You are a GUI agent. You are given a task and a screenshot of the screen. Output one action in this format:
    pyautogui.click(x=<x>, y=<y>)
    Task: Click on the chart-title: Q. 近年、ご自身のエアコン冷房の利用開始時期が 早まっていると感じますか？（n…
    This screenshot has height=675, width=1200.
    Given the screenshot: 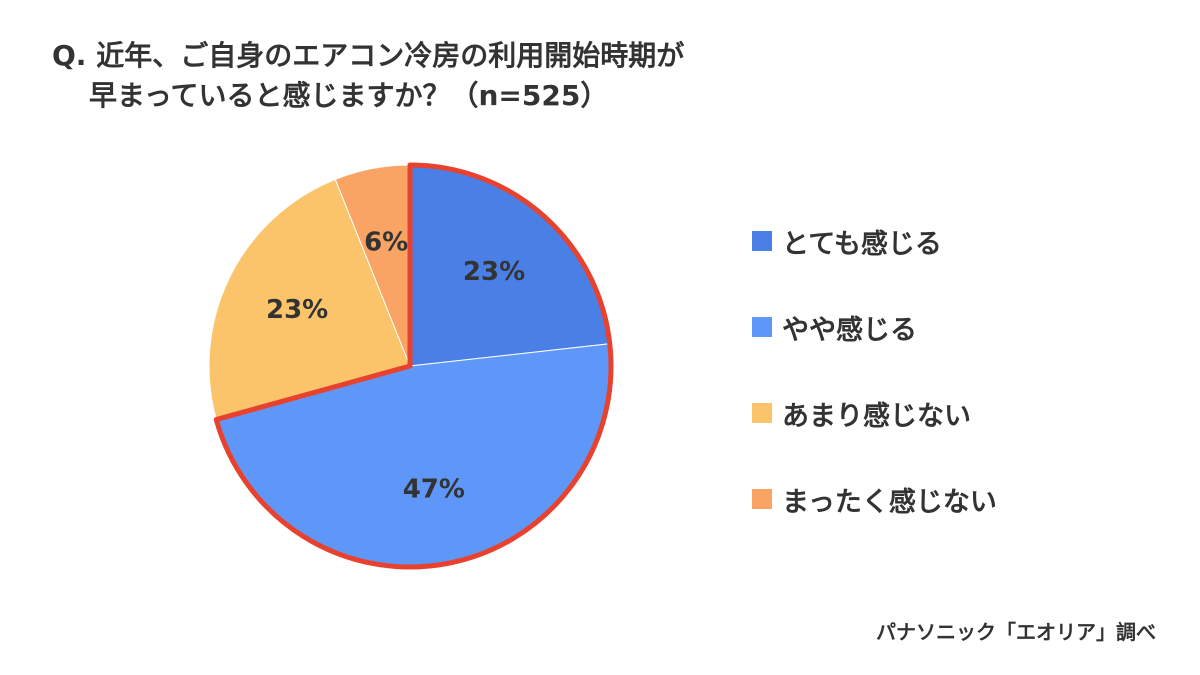 What is the action you would take?
    pyautogui.click(x=368, y=76)
    